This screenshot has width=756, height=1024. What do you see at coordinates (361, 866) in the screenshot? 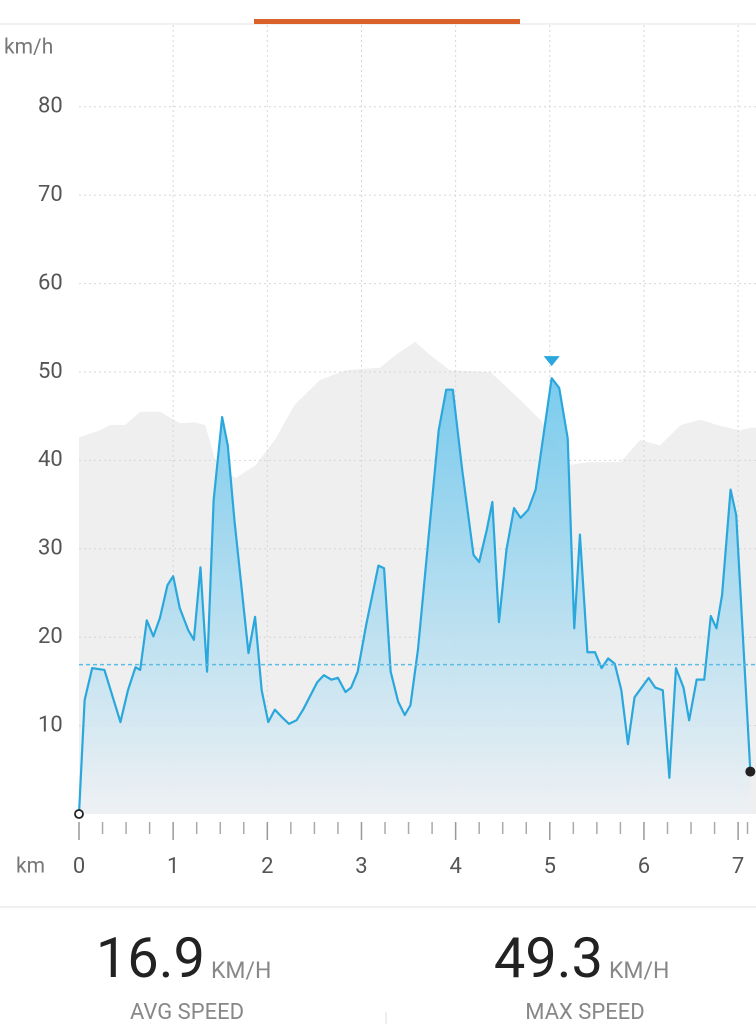
I see `x-tick-label: 3` at bounding box center [361, 866].